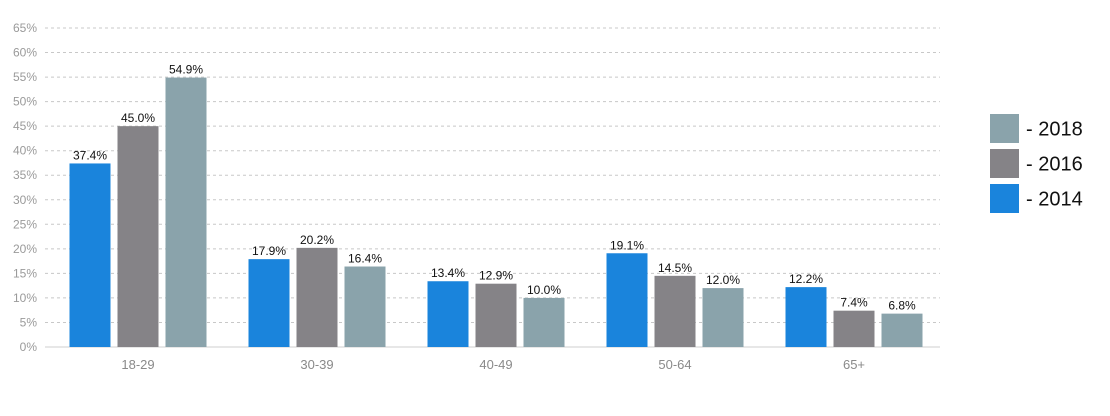 The image size is (1110, 416). I want to click on y-tick-label: 30%, so click(25, 200).